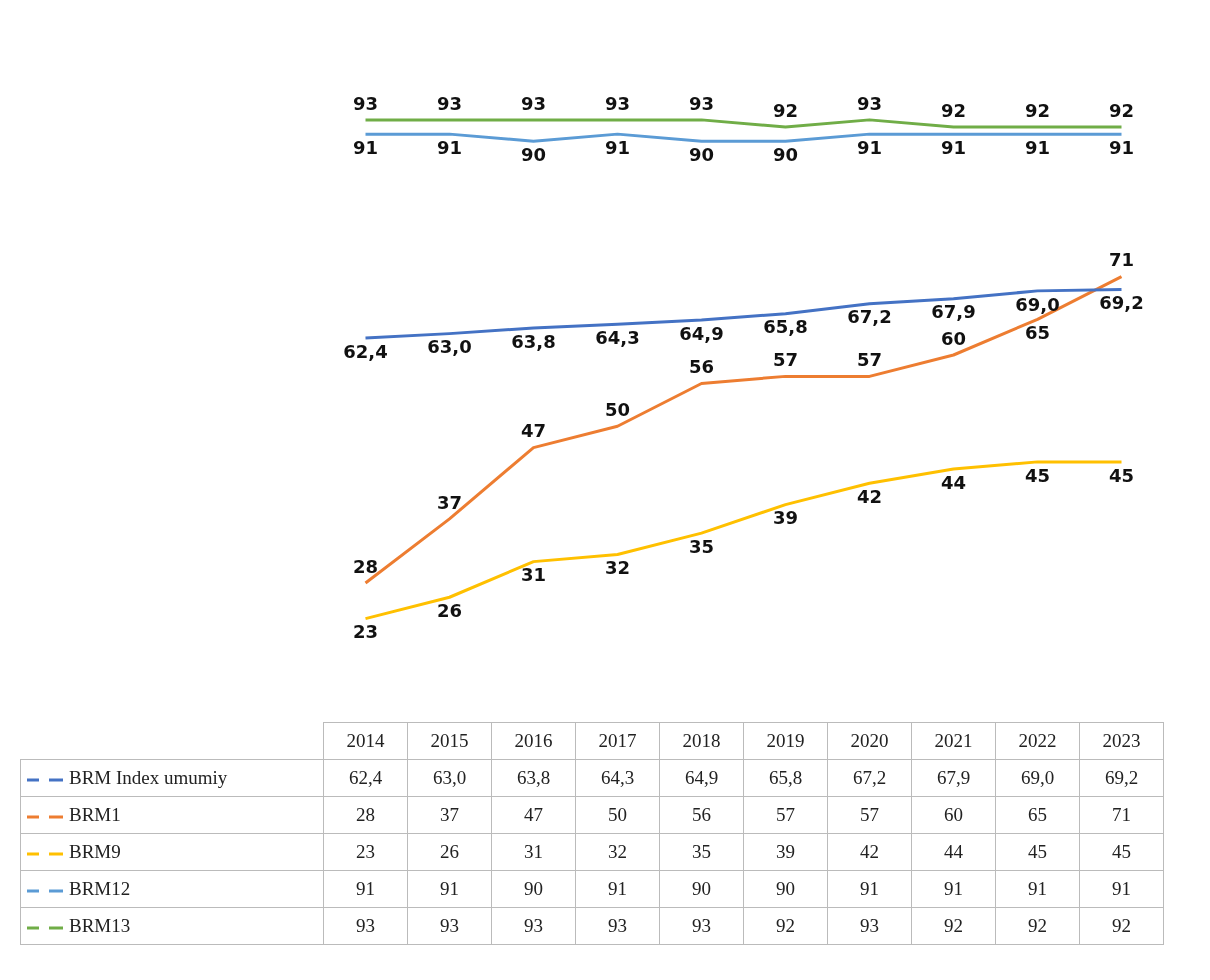  Describe the element at coordinates (533, 852) in the screenshot. I see `data-label: 31` at that location.